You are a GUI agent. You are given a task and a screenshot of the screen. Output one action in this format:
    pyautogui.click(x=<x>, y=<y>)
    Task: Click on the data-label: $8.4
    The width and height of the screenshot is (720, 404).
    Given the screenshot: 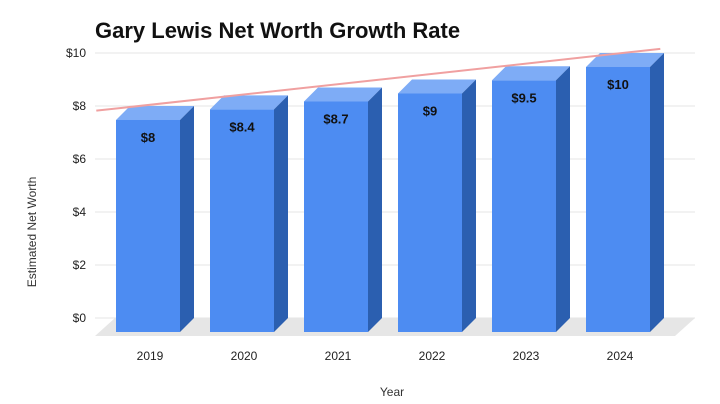 What is the action you would take?
    pyautogui.click(x=242, y=126)
    